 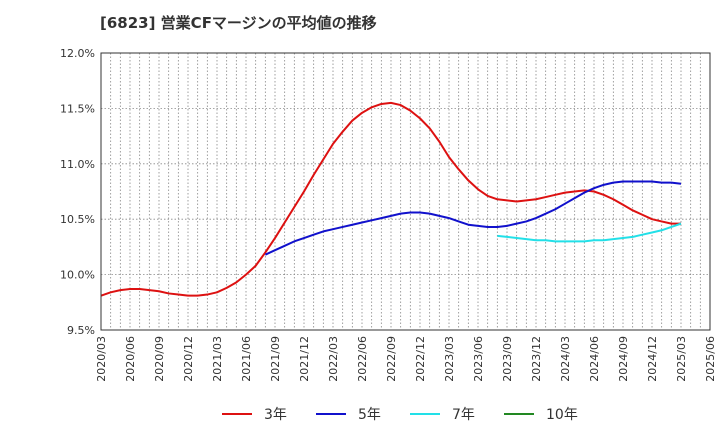 What do you see at coordinates (81, 330) in the screenshot?
I see `y-tick-label: 9.5%` at bounding box center [81, 330].